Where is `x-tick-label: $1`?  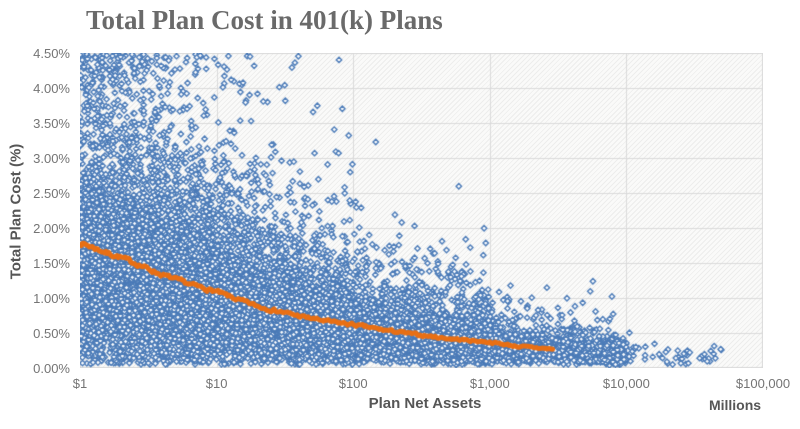
x-tick-label: $1 is located at coordinates (80, 383).